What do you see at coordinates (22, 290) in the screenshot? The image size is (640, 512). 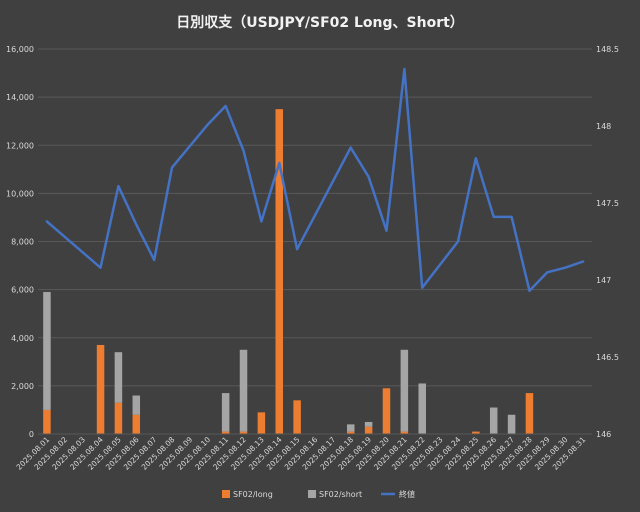 I see `y-left-tick-label: 6,000` at bounding box center [22, 290].